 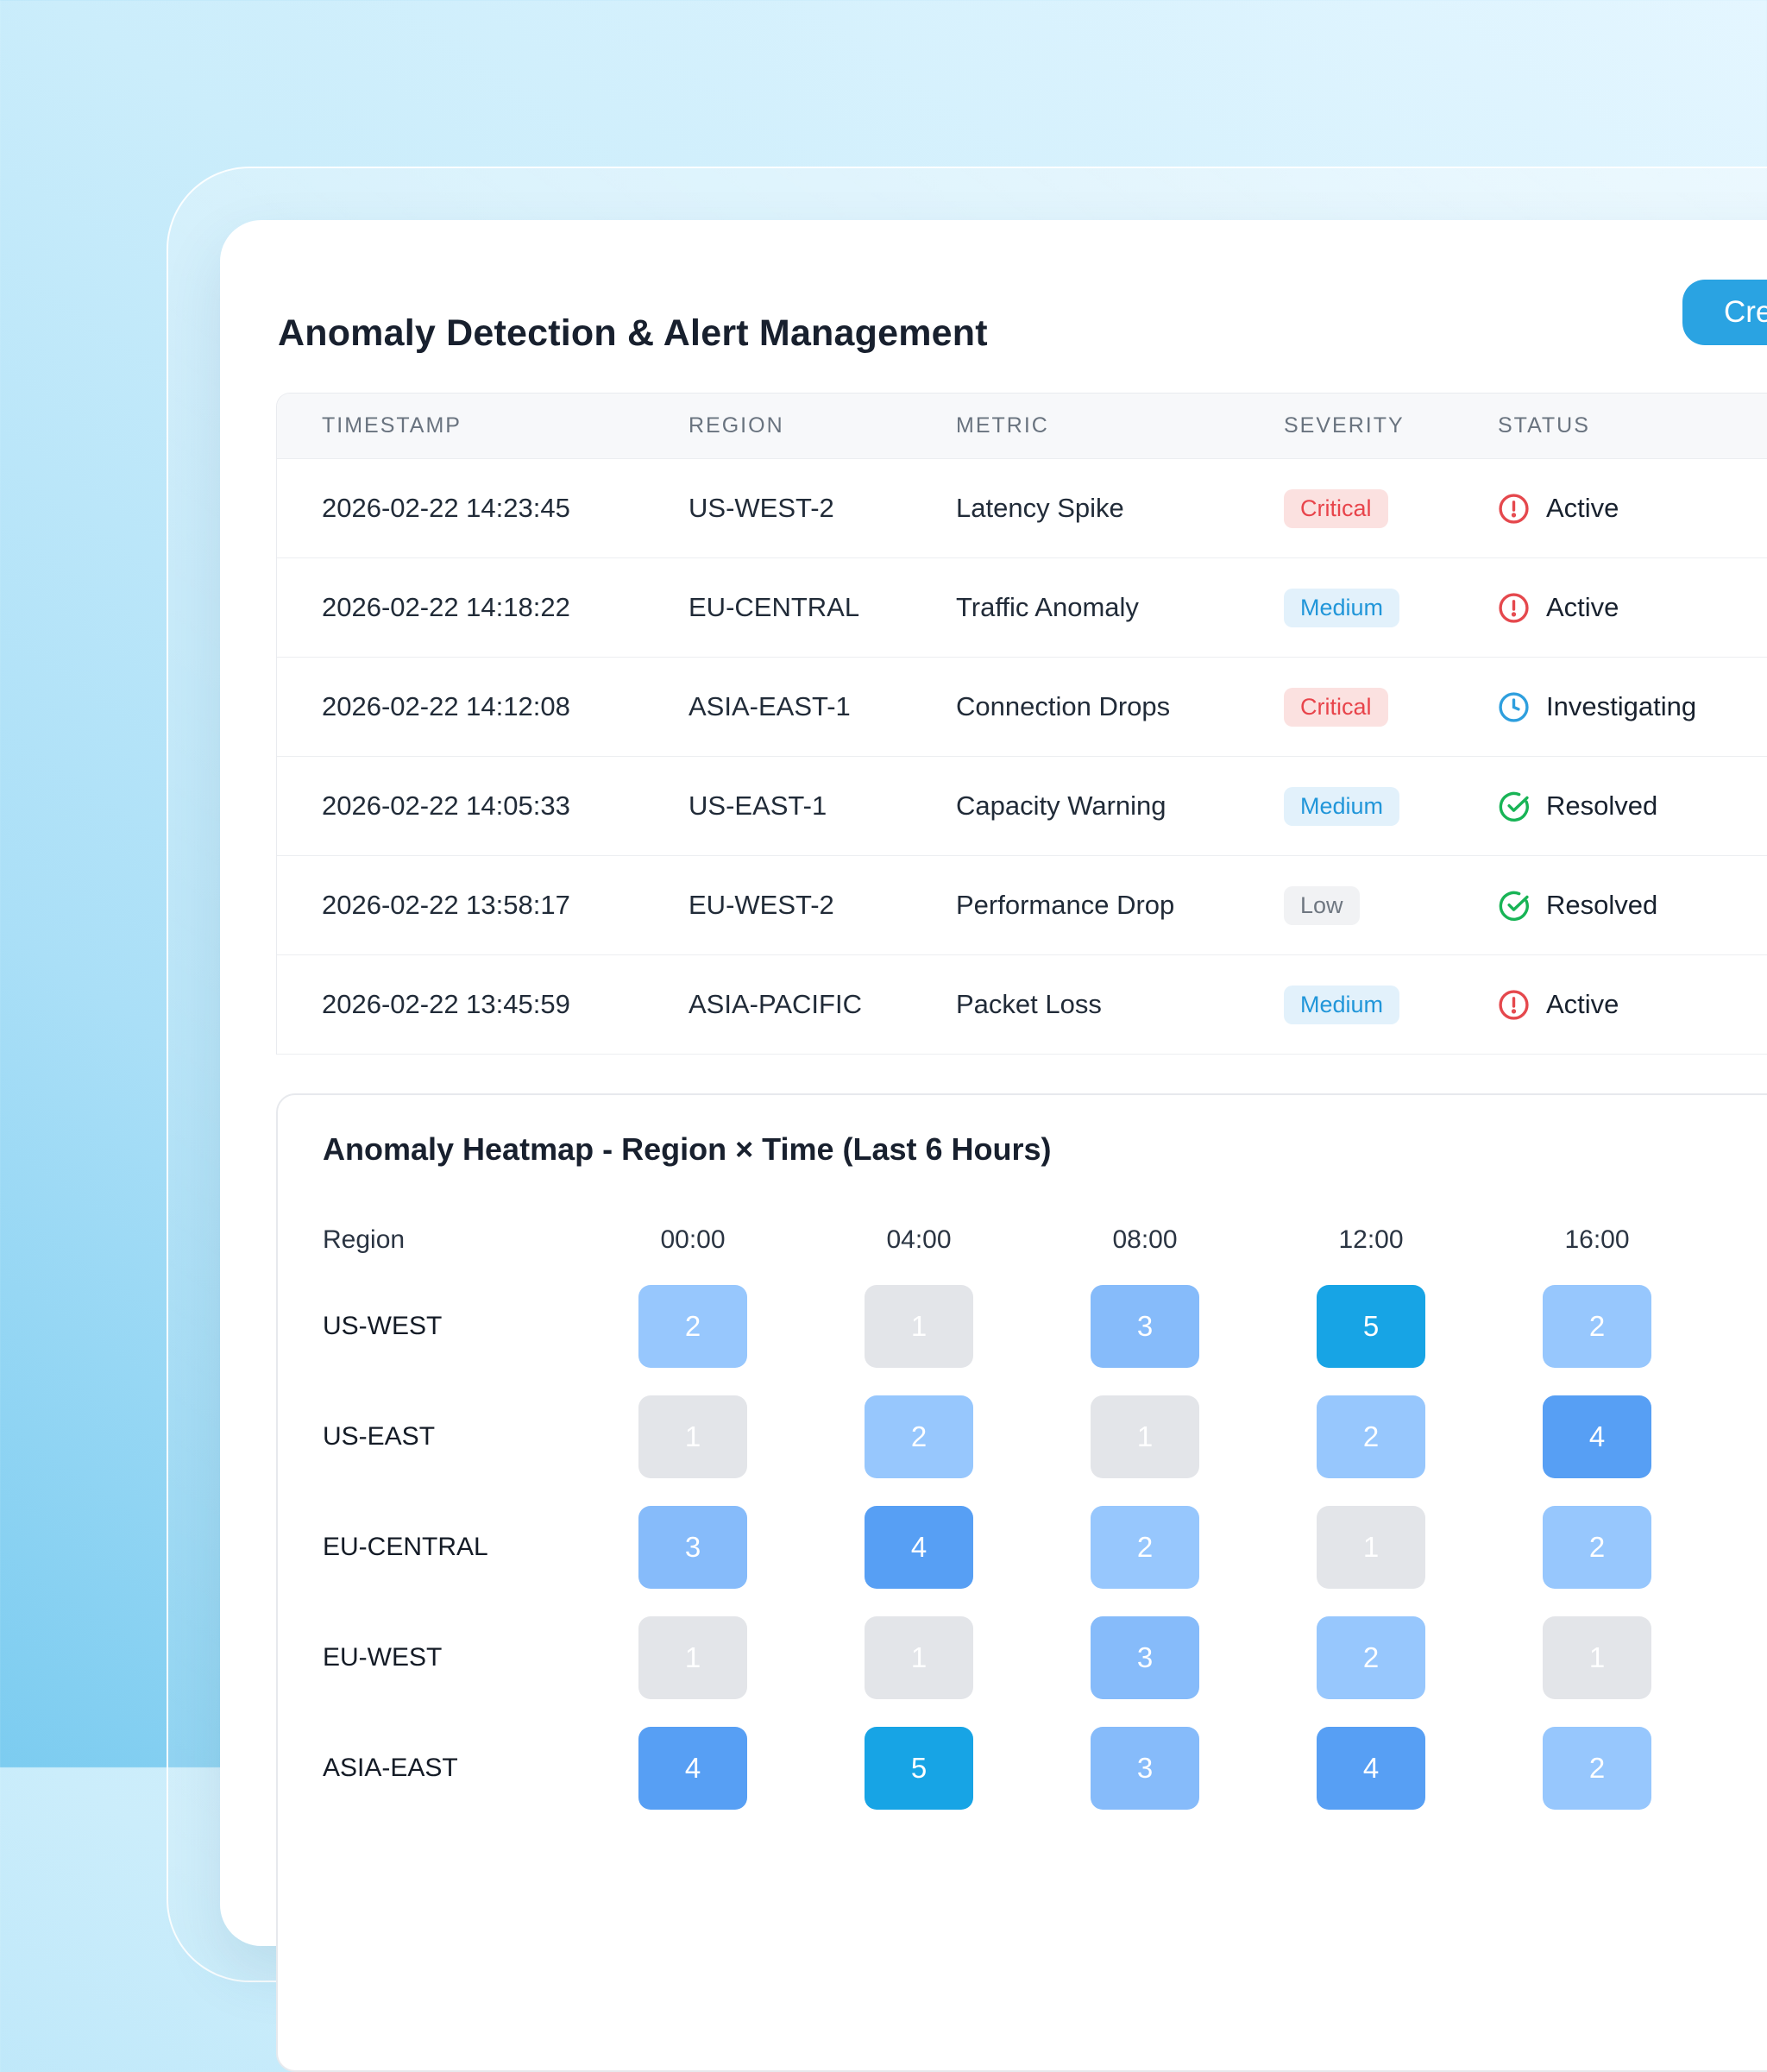 I want to click on cell-timestamp: 2026-02-22 14:05:33, so click(x=446, y=805).